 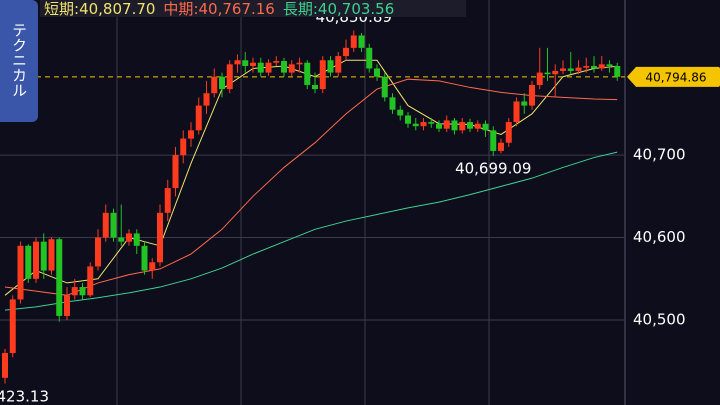 What do you see at coordinates (298, 9) in the screenshot?
I see `legend-name: 長期` at bounding box center [298, 9].